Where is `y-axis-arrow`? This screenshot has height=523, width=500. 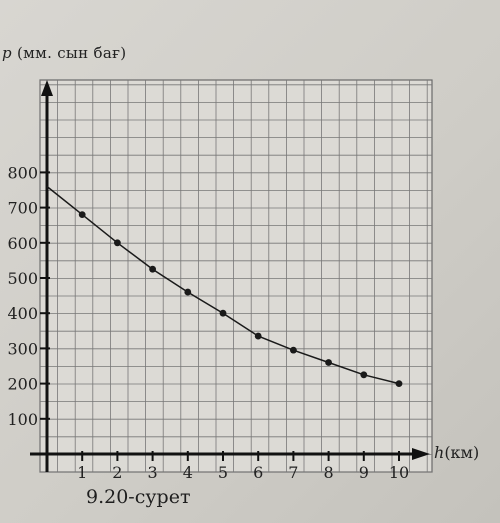 y-axis-arrow is located at coordinates (47, 88).